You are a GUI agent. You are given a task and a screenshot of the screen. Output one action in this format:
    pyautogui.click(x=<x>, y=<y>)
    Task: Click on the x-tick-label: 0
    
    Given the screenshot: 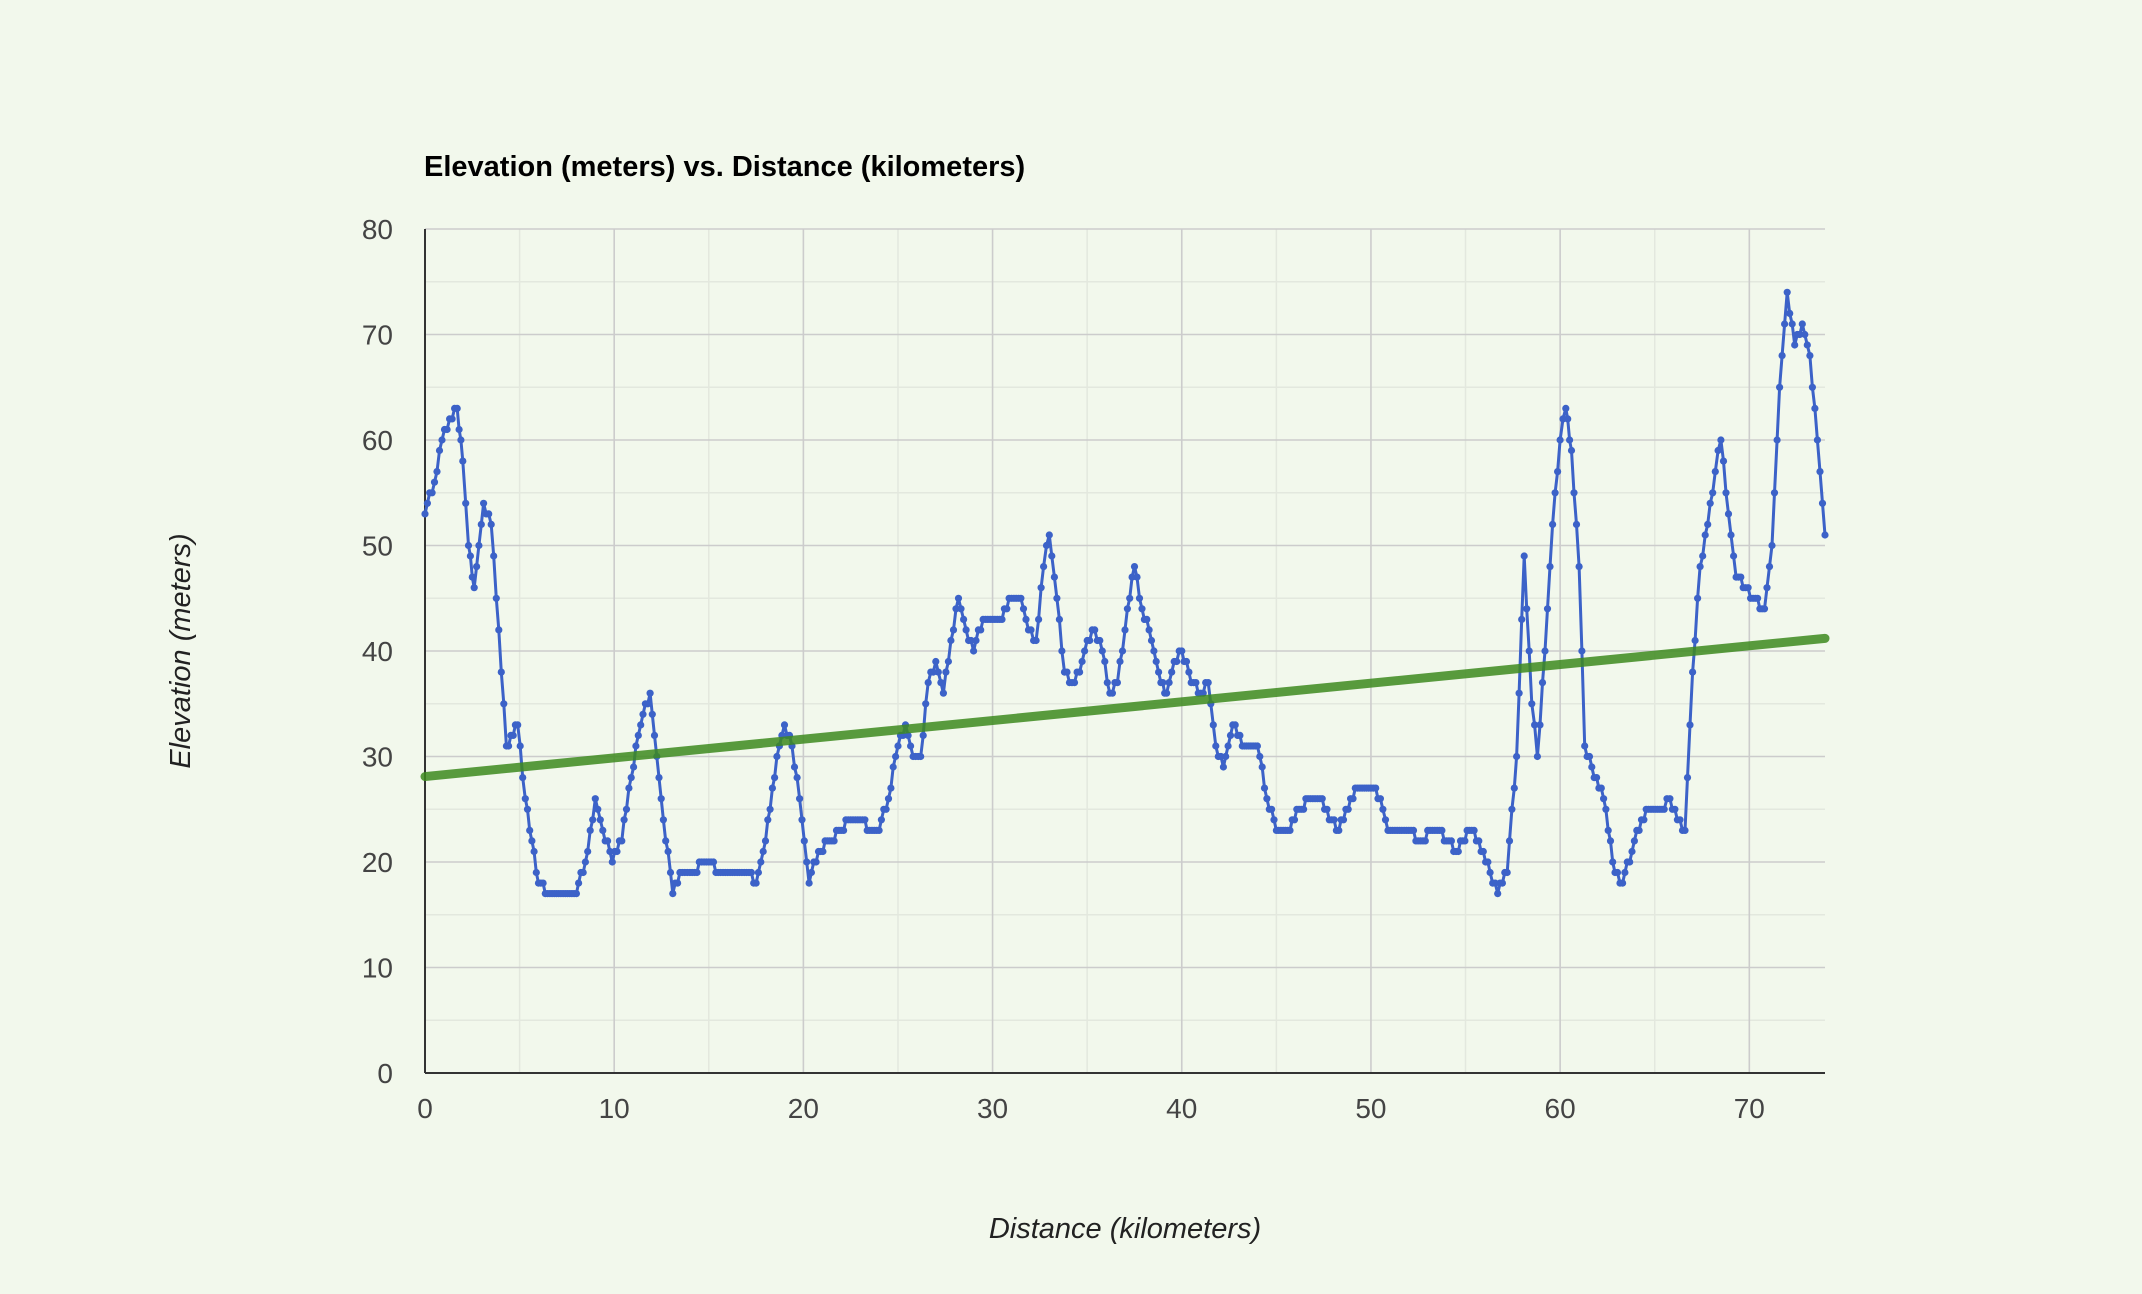 What is the action you would take?
    pyautogui.click(x=425, y=1108)
    